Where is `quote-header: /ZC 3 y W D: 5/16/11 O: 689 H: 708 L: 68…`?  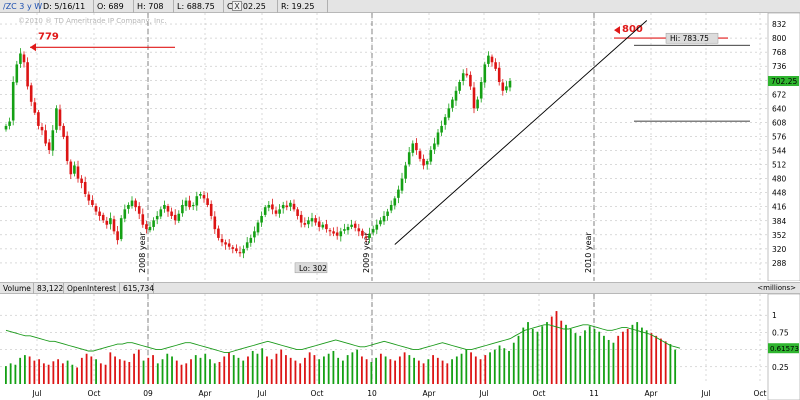
quote-header: /ZC 3 y W D: 5/16/11 O: 689 H: 708 L: 68… is located at coordinates (400, 6).